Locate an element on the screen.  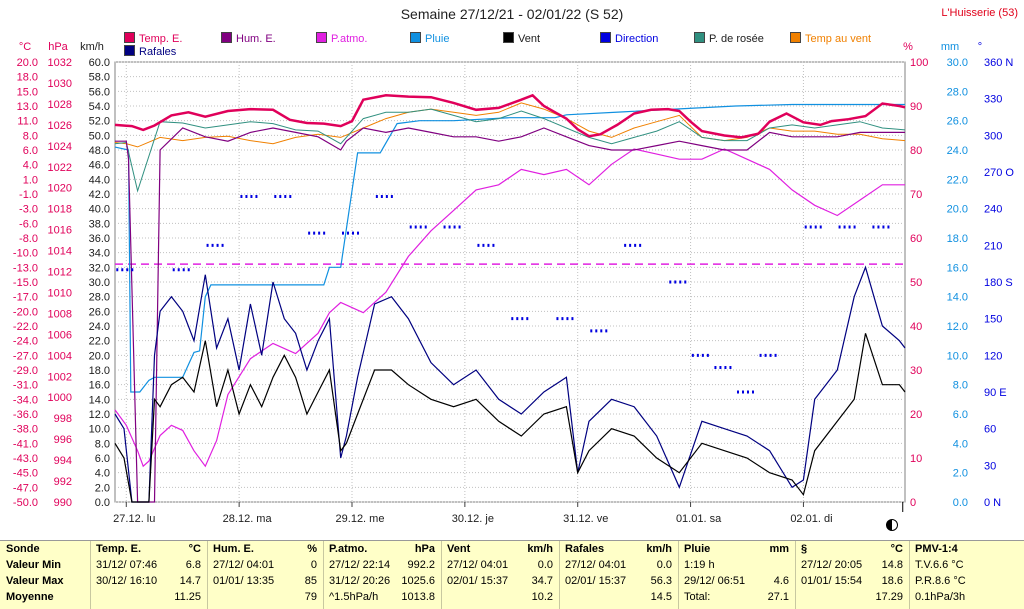
rain-tick-label: 12.0 is located at coordinates (957, 327).